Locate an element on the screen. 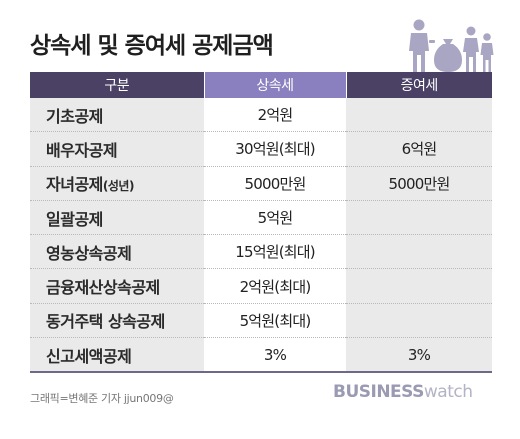 The width and height of the screenshot is (520, 439). table-row: 동거주택 상속공제 5억원(최대) is located at coordinates (261, 321).